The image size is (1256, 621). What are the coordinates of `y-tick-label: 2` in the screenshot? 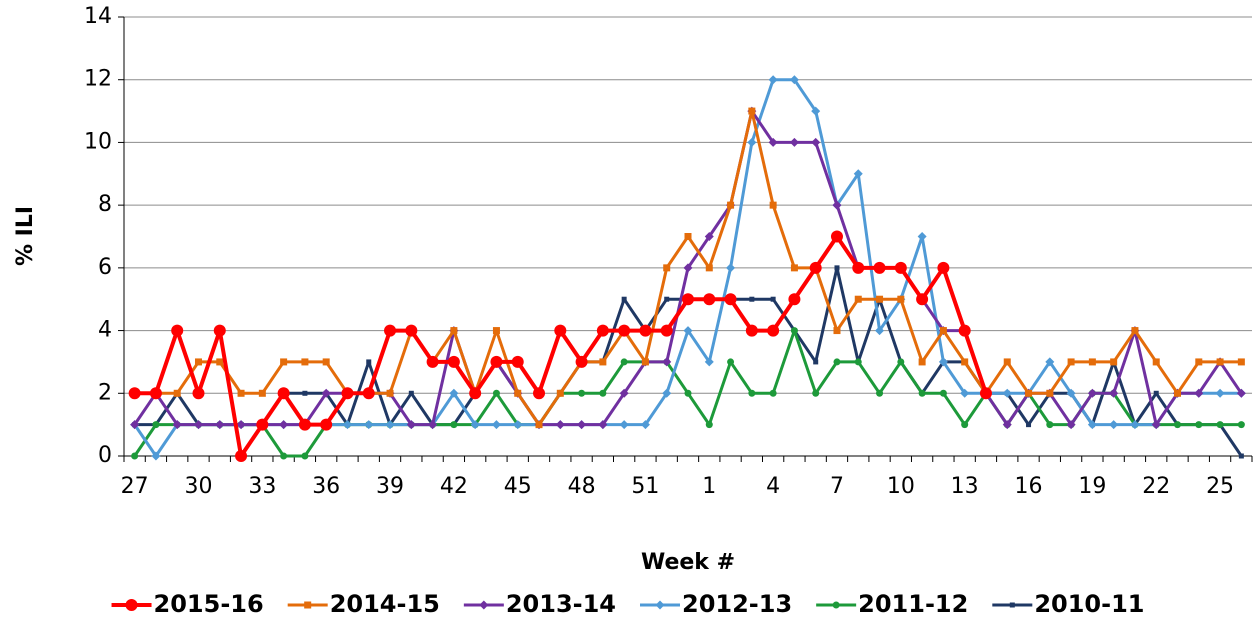 It's located at (105, 392).